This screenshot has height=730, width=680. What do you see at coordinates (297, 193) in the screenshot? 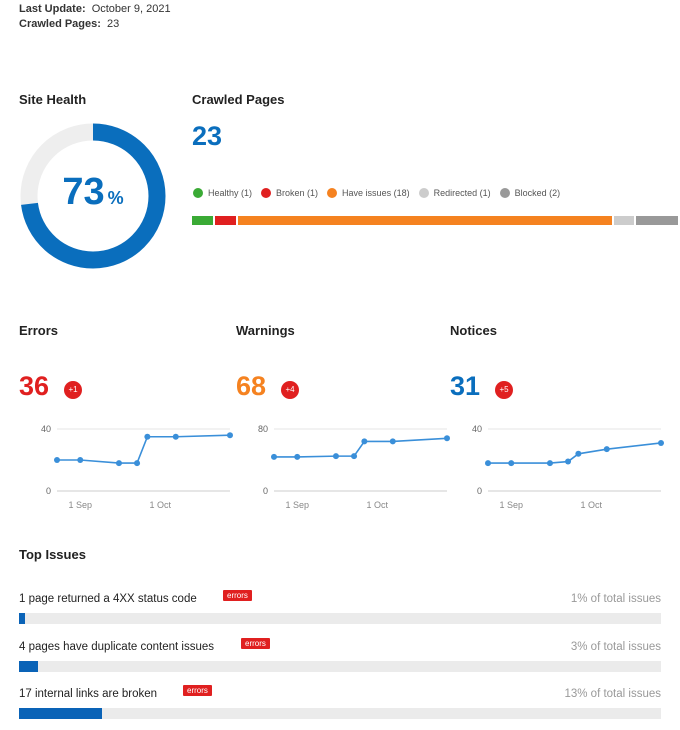
I see `legend-label: Broken (1)` at bounding box center [297, 193].